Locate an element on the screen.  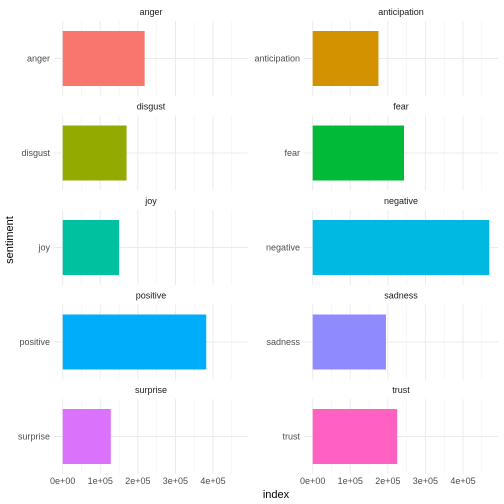
facet-panel-negative: negative negative is located at coordinates (382, 240).